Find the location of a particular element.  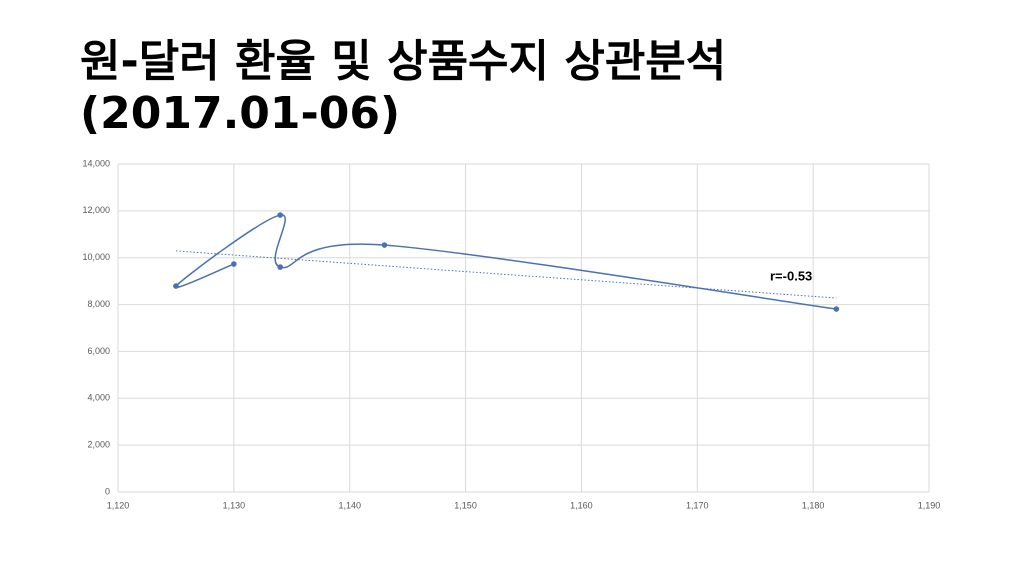

y-tick-label: 10,000 is located at coordinates (96, 257).